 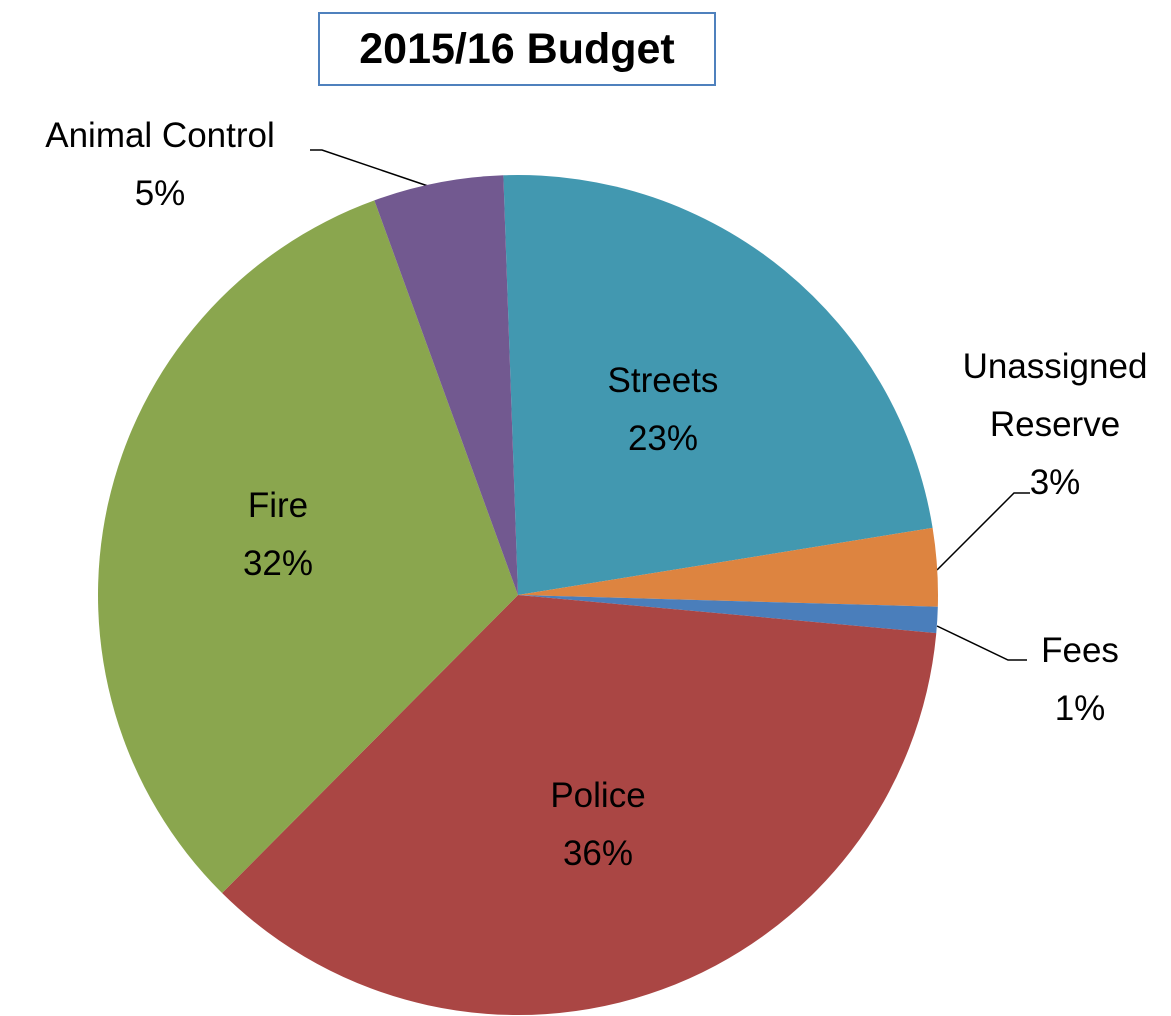 I want to click on category-label: Police, so click(x=598, y=795).